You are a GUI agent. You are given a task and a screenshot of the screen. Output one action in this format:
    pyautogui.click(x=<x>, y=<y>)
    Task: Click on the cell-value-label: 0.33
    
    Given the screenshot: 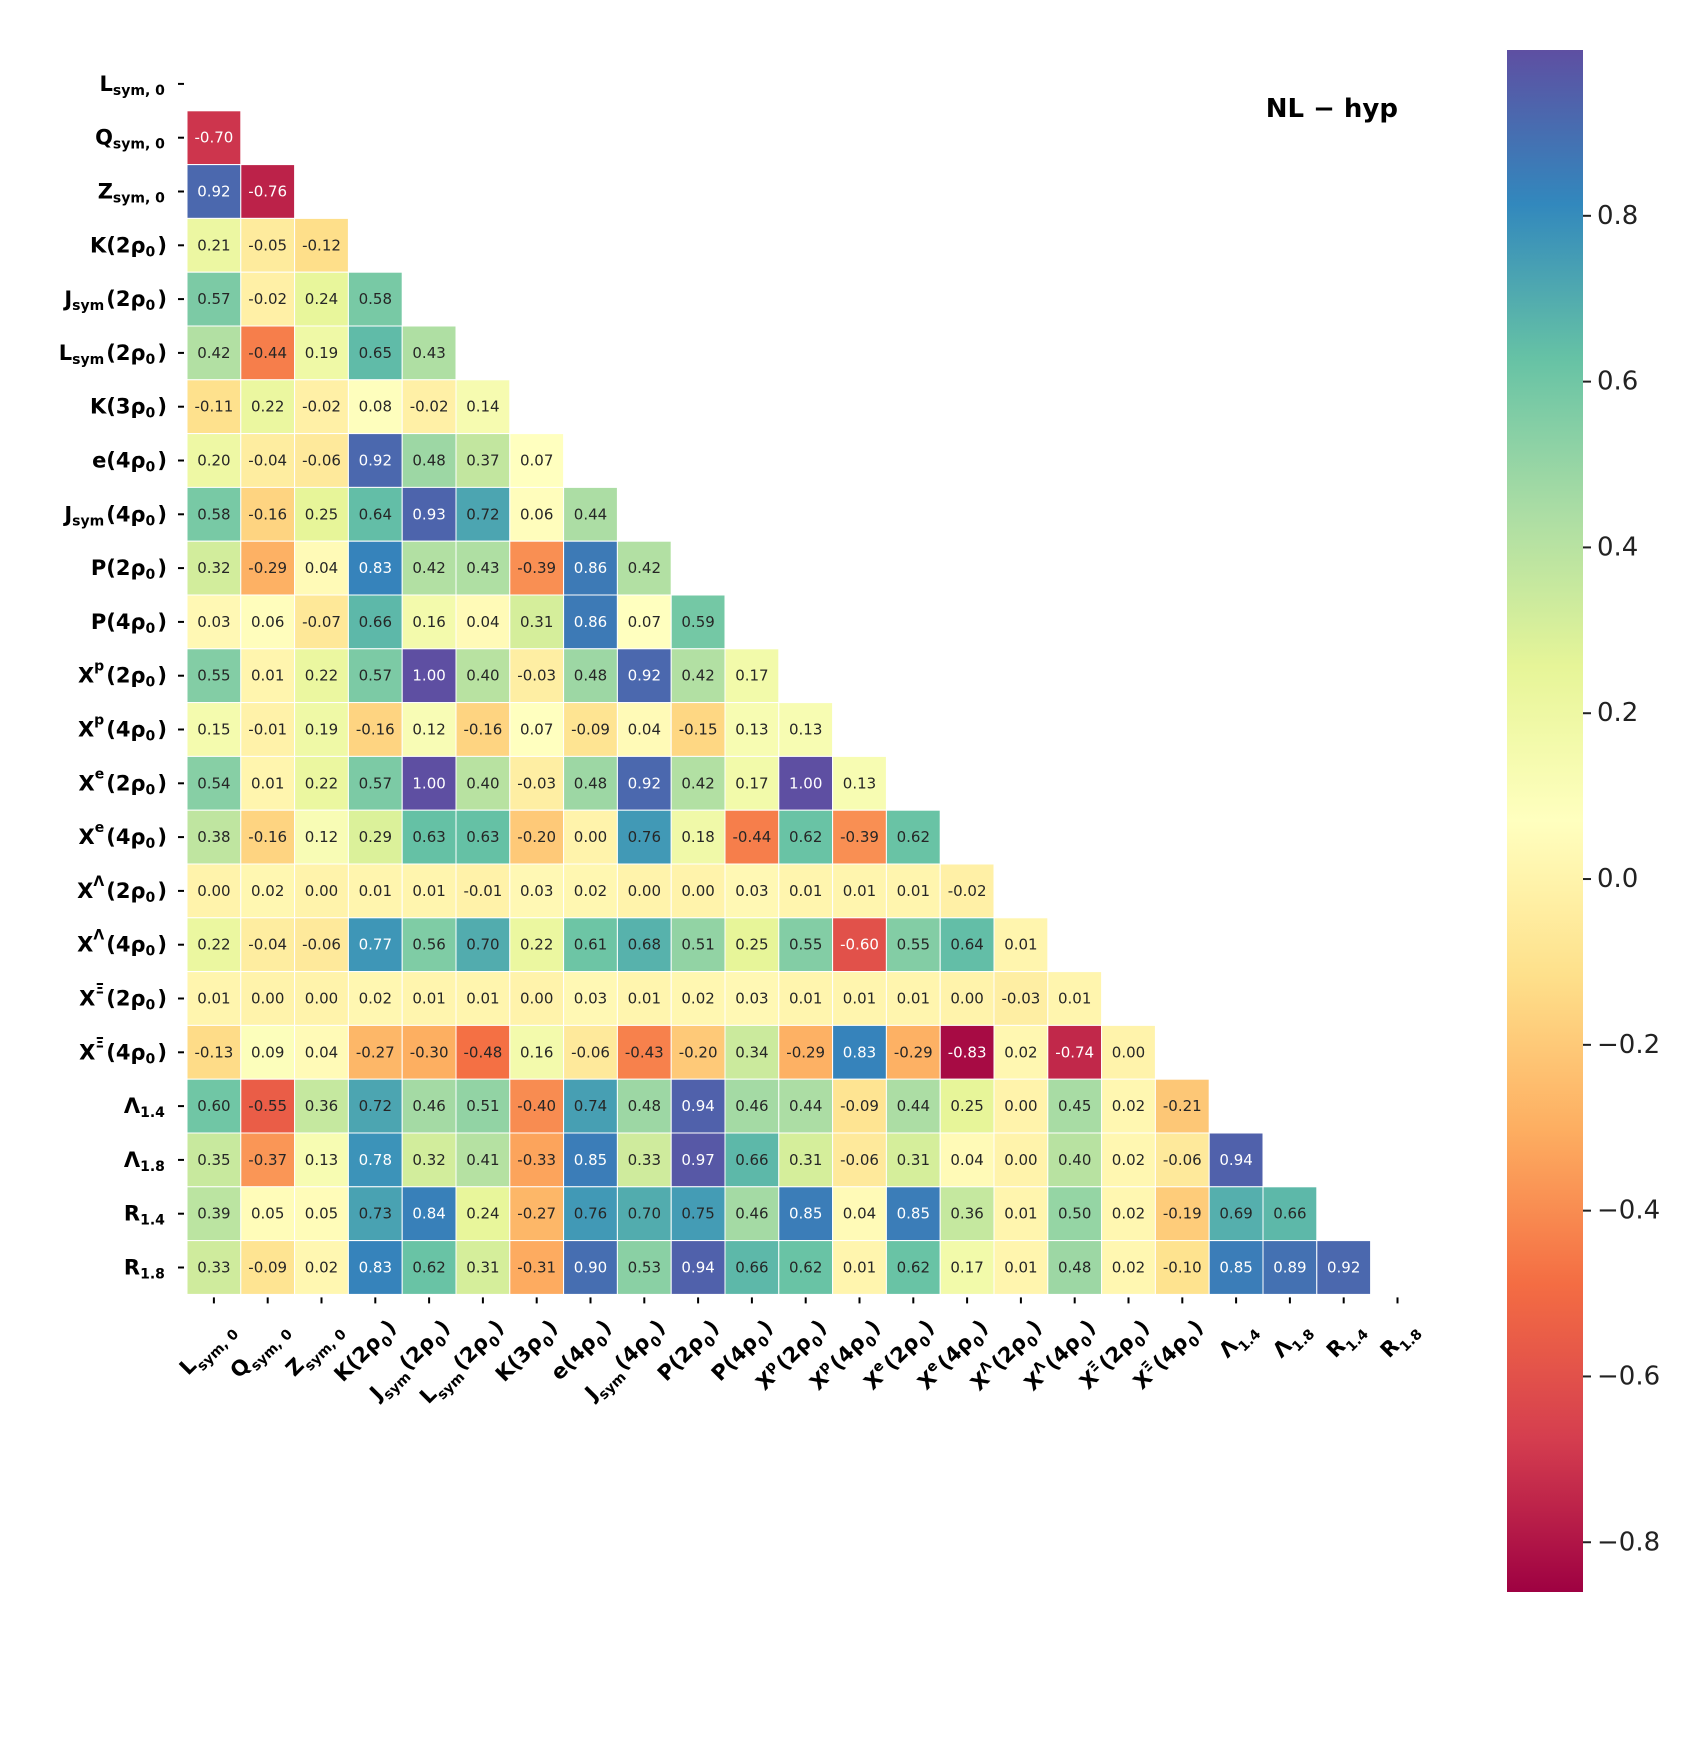 What is the action you would take?
    pyautogui.click(x=213, y=1268)
    